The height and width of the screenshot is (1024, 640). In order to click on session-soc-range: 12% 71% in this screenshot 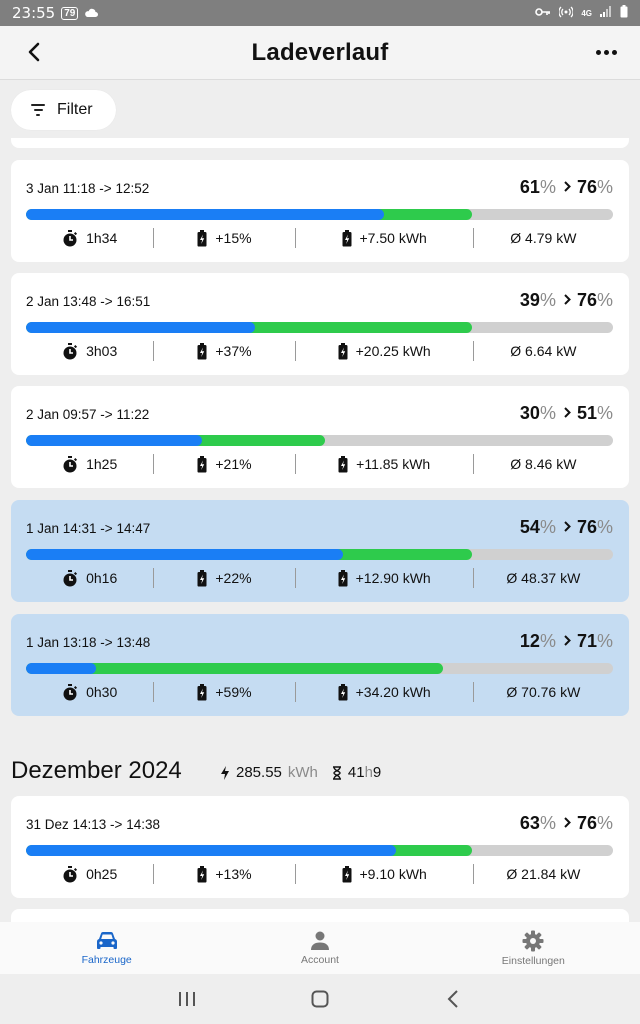, I will do `click(566, 641)`.